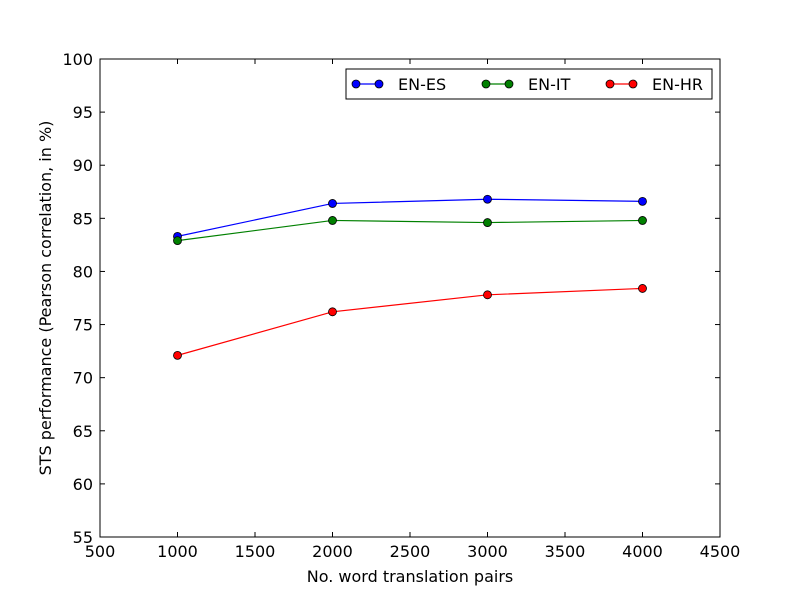 This screenshot has height=602, width=800. What do you see at coordinates (83, 271) in the screenshot?
I see `y-tick-label: 80` at bounding box center [83, 271].